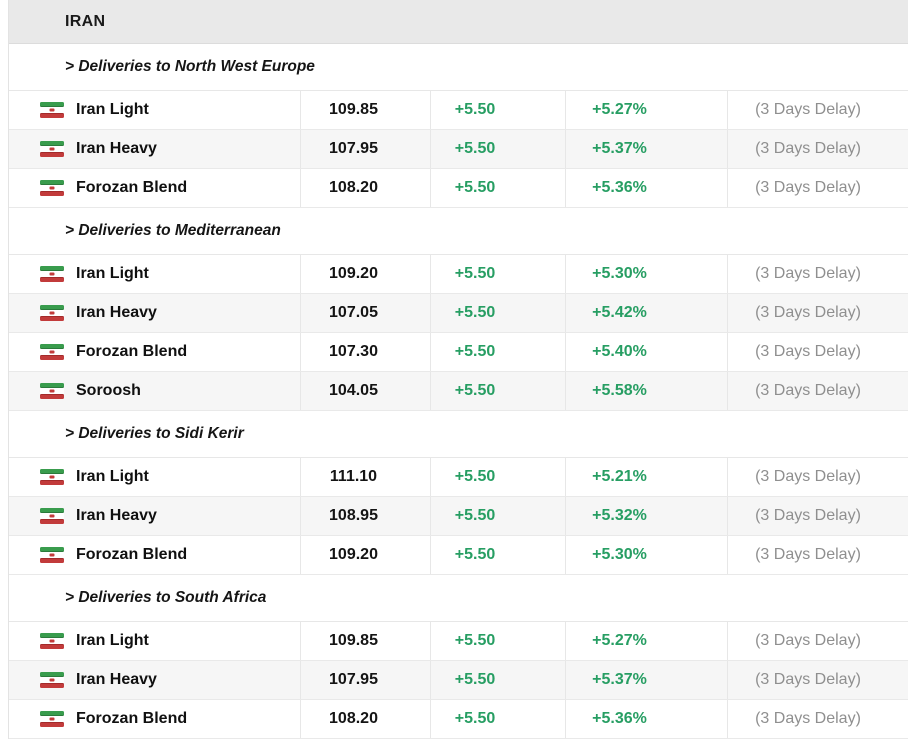 This screenshot has width=908, height=739. Describe the element at coordinates (173, 230) in the screenshot. I see `section-title: > Deliveries to Mediterranean` at that location.